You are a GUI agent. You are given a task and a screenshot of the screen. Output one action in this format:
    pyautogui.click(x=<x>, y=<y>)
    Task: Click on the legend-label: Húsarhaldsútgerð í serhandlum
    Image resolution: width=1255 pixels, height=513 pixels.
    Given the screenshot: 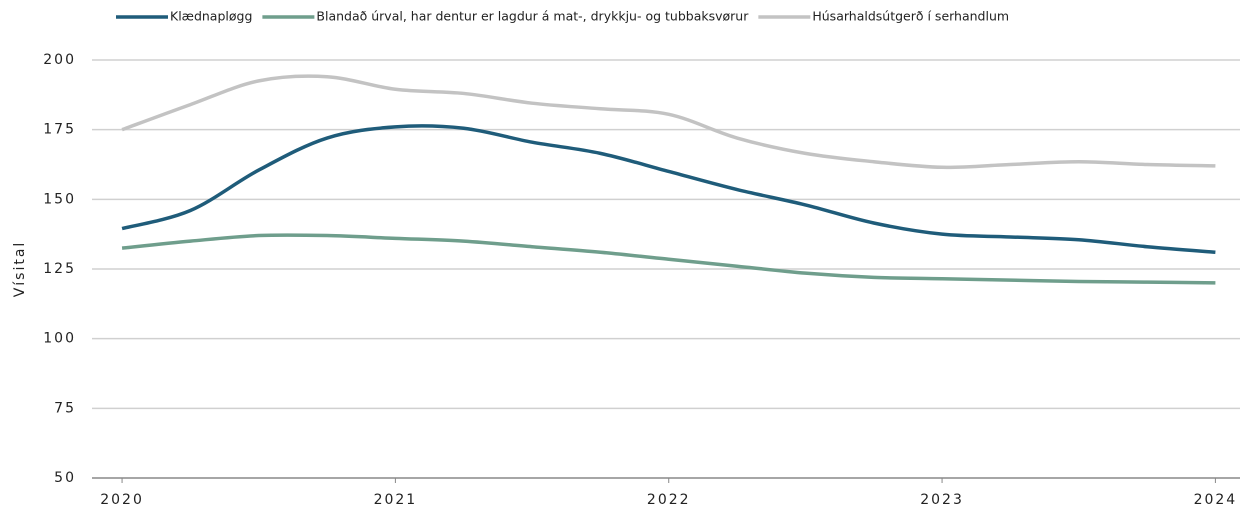 What is the action you would take?
    pyautogui.click(x=910, y=16)
    